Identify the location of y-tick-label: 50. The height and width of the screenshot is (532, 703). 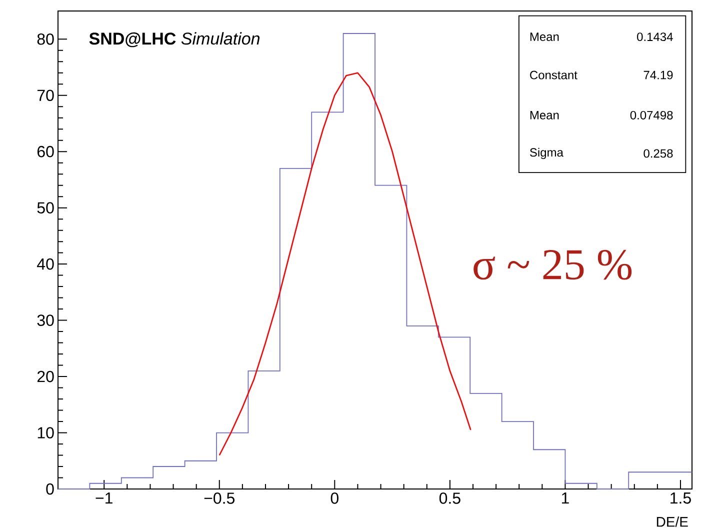
(45, 208).